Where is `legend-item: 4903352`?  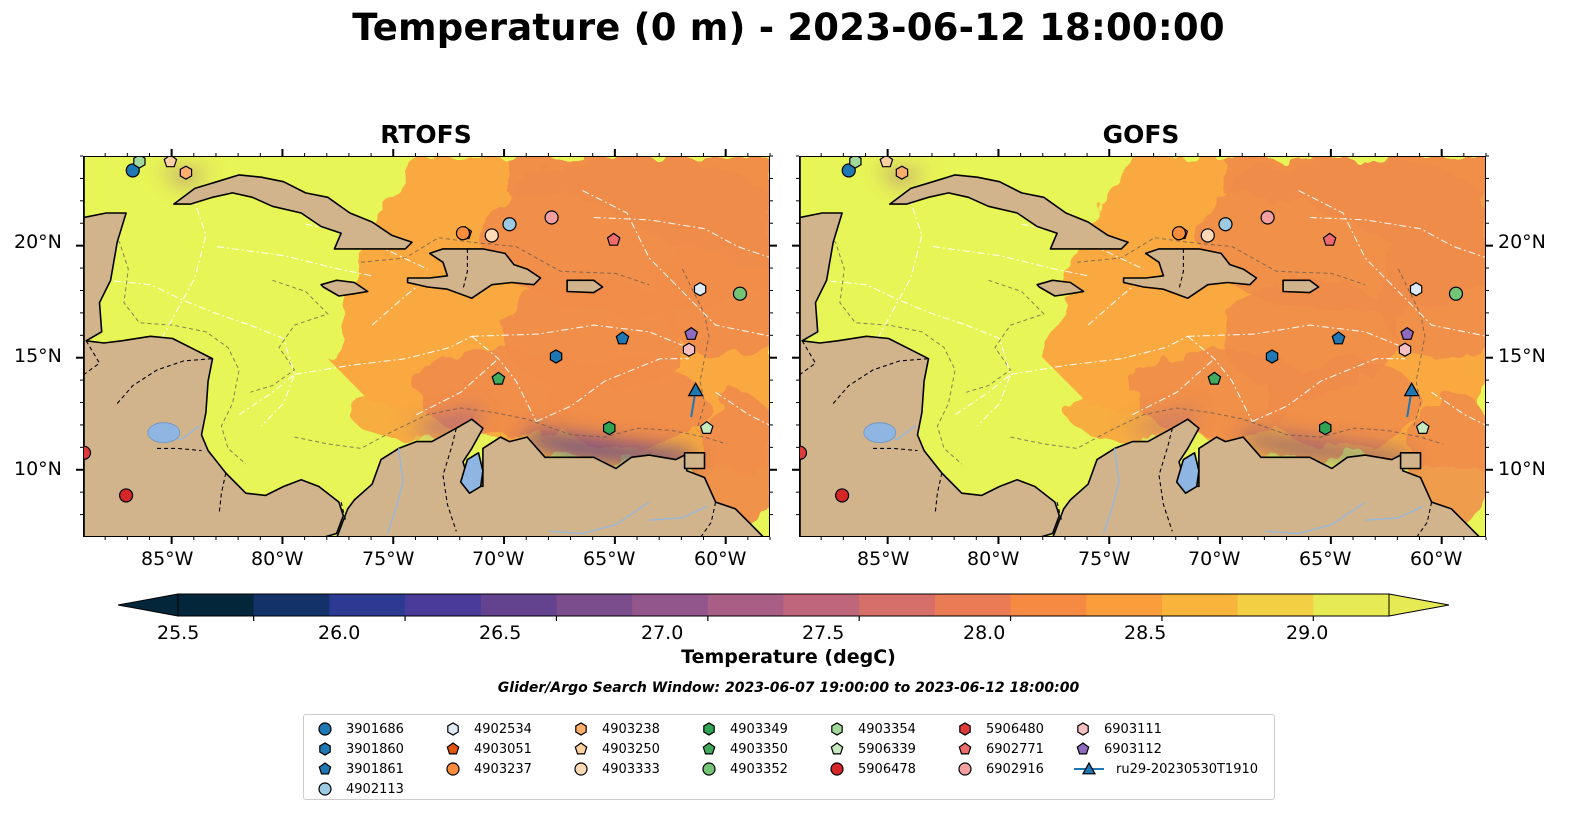
legend-item: 4903352 is located at coordinates (743, 769).